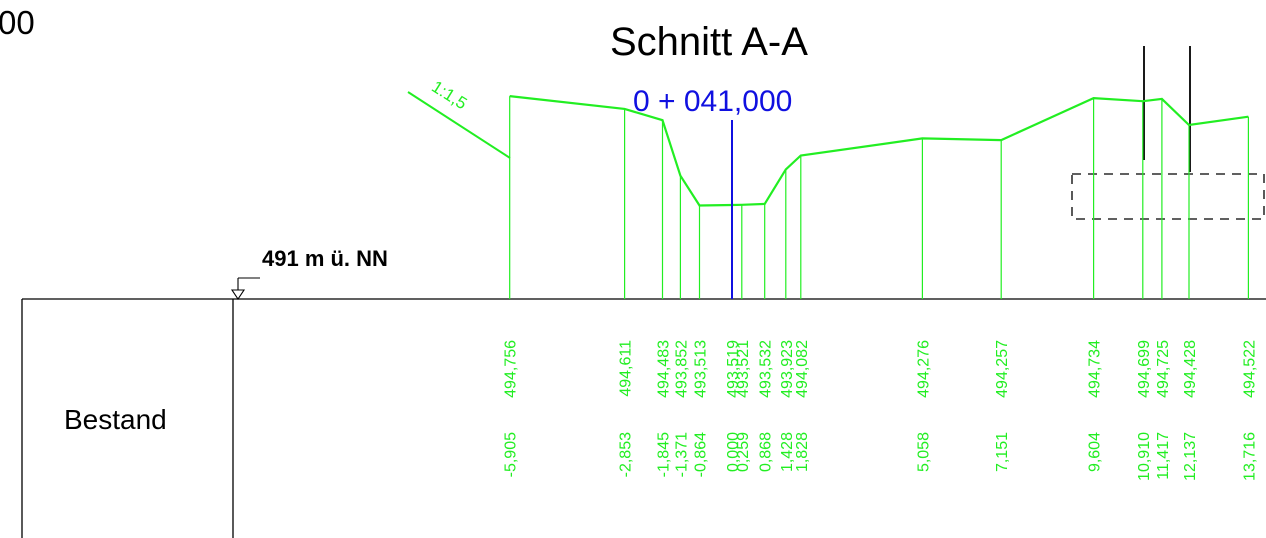 The width and height of the screenshot is (1266, 538). What do you see at coordinates (1190, 369) in the screenshot?
I see `height-label: 494,428` at bounding box center [1190, 369].